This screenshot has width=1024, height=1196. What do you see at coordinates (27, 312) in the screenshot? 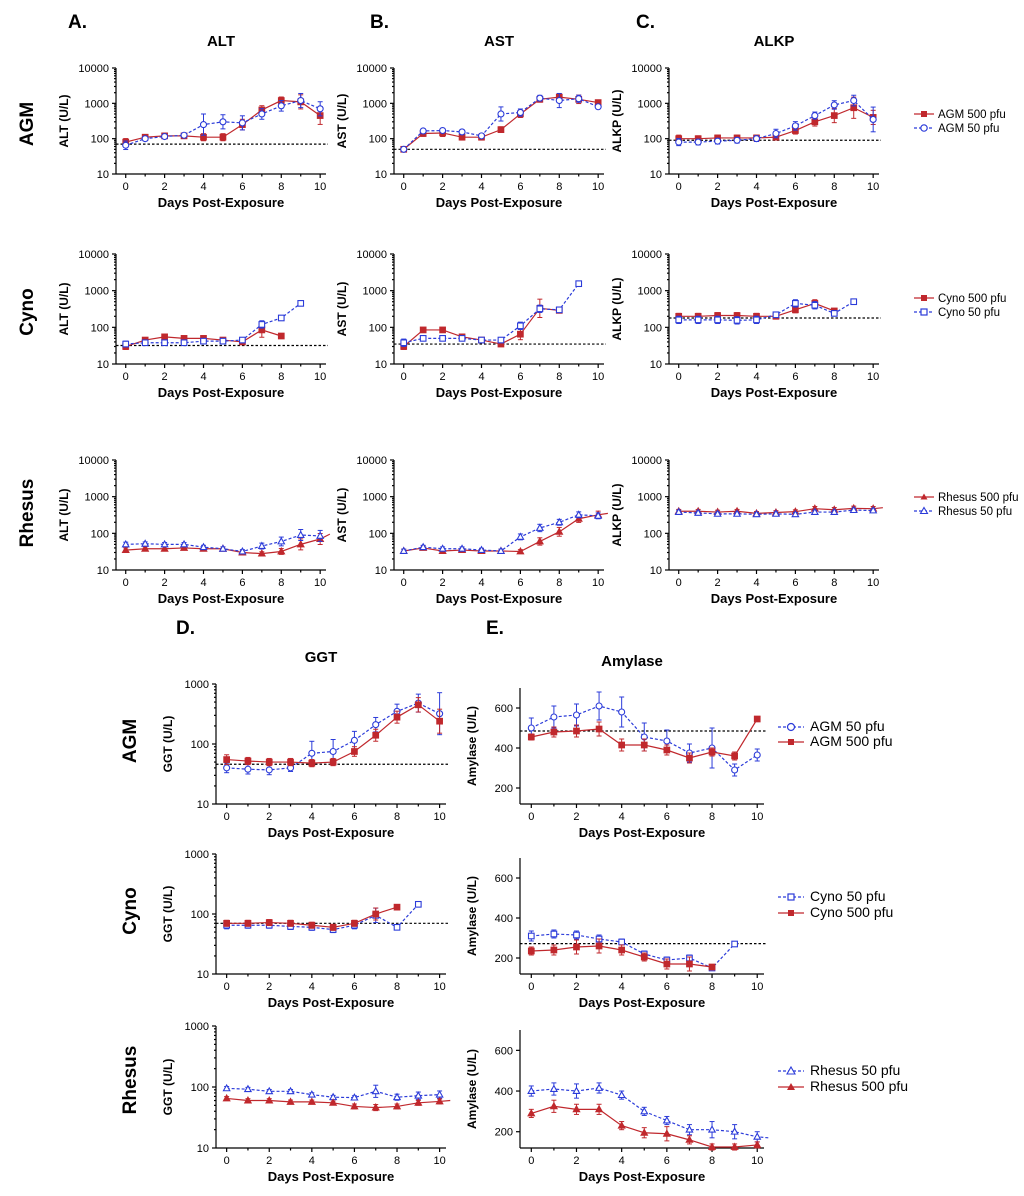
I see `row-label-cyno-top: Cyno` at bounding box center [27, 312].